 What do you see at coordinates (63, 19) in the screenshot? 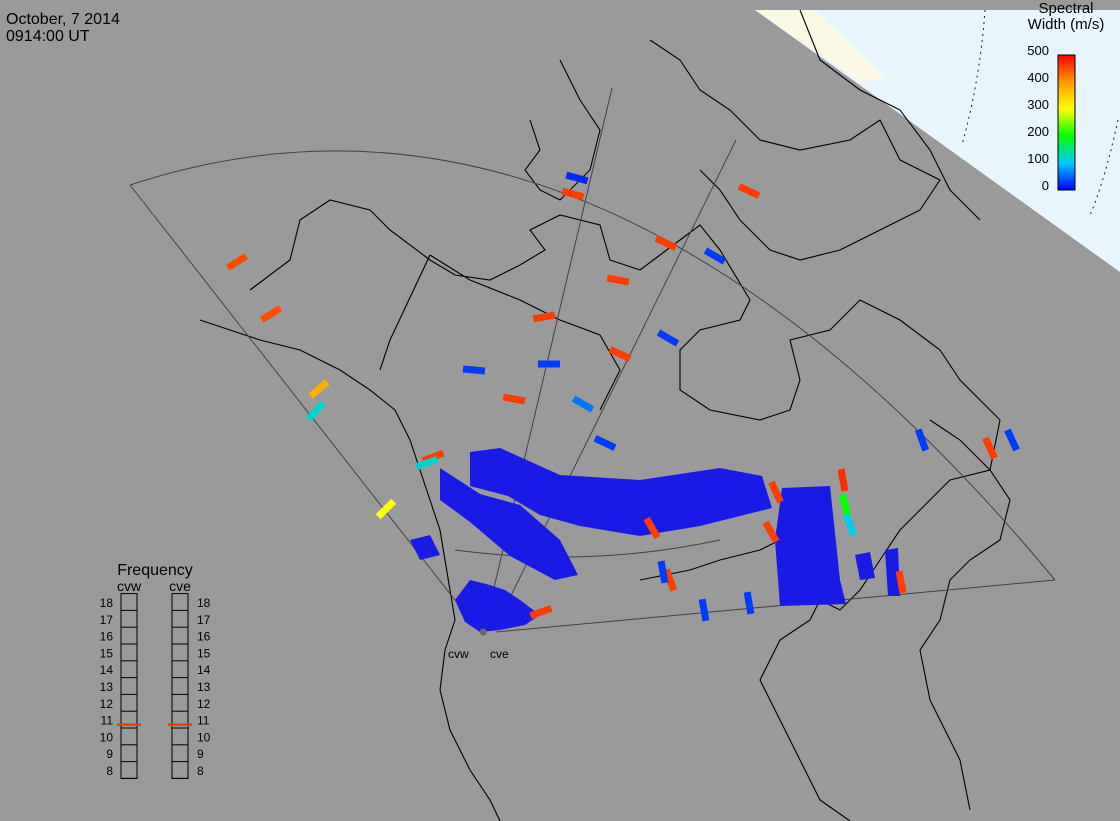
I see `date: October, 7 2014` at bounding box center [63, 19].